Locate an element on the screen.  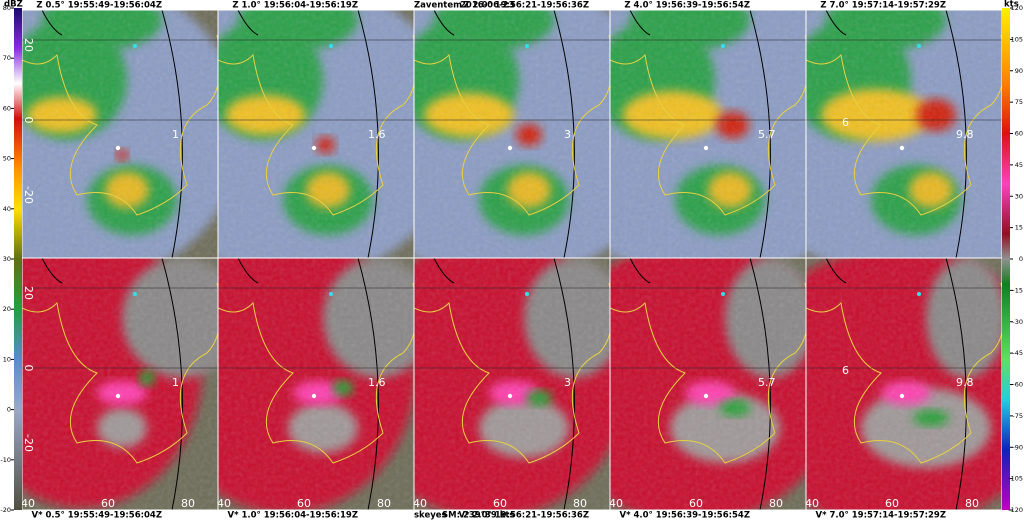
colorbar-kts is located at coordinates (1006, 259).